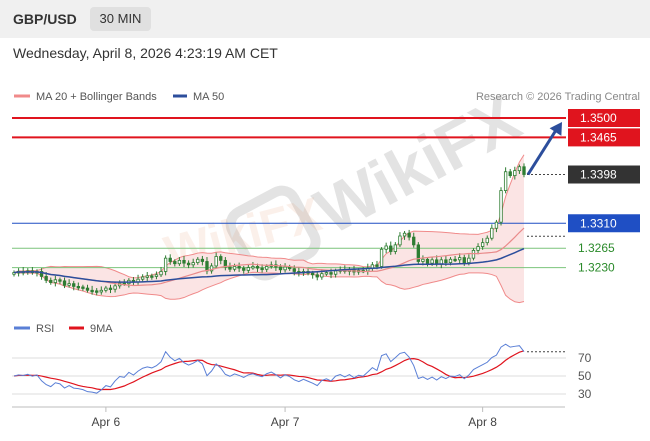 The image size is (650, 441). Describe the element at coordinates (585, 358) in the screenshot. I see `rsi-tick-label: 70` at that location.